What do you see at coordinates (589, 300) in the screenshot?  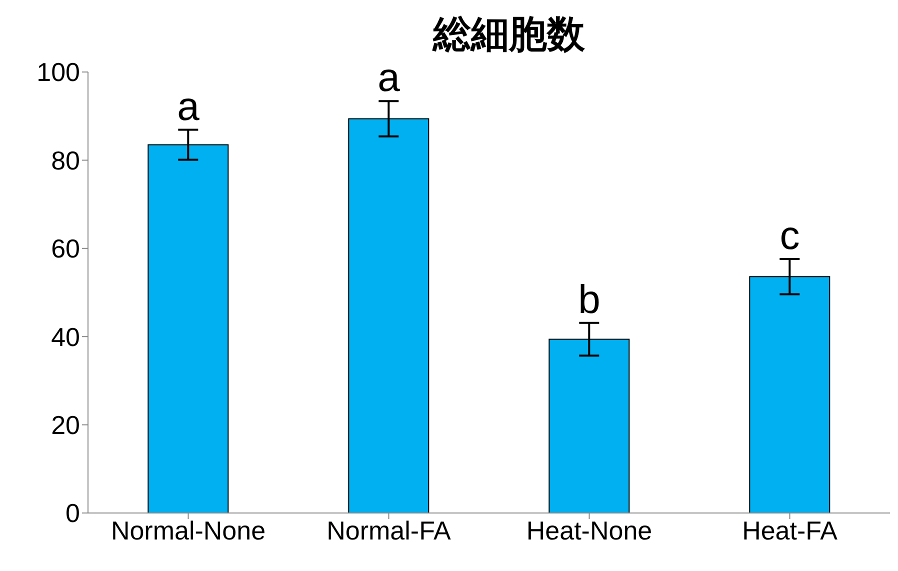 I see `annotation: b` at bounding box center [589, 300].